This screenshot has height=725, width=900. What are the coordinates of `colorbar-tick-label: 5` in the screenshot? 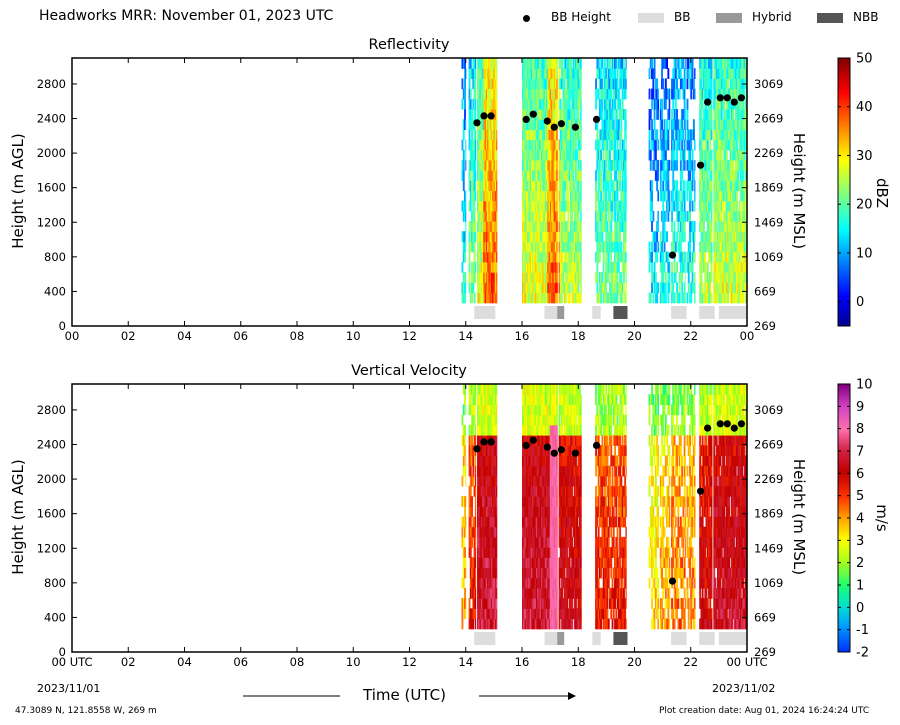 It's located at (860, 496).